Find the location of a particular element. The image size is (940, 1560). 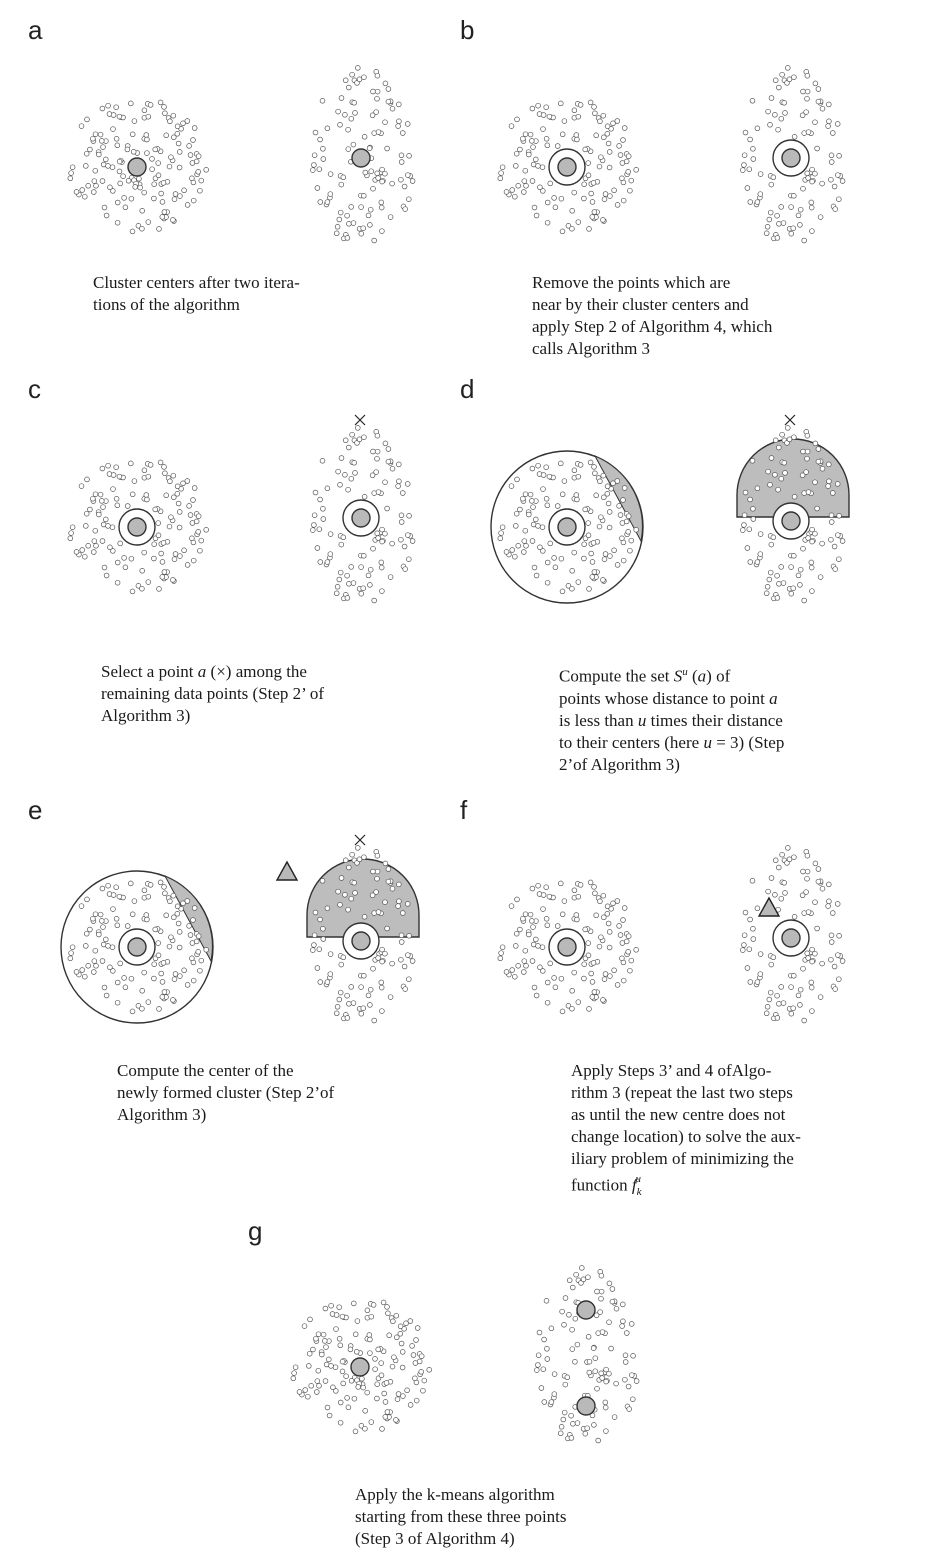

selected-point-cross is located at coordinates (790, 420).